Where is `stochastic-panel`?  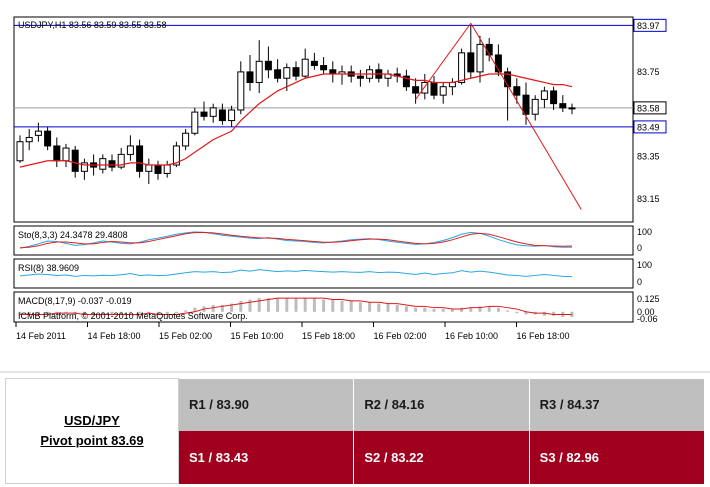 stochastic-panel is located at coordinates (323, 240).